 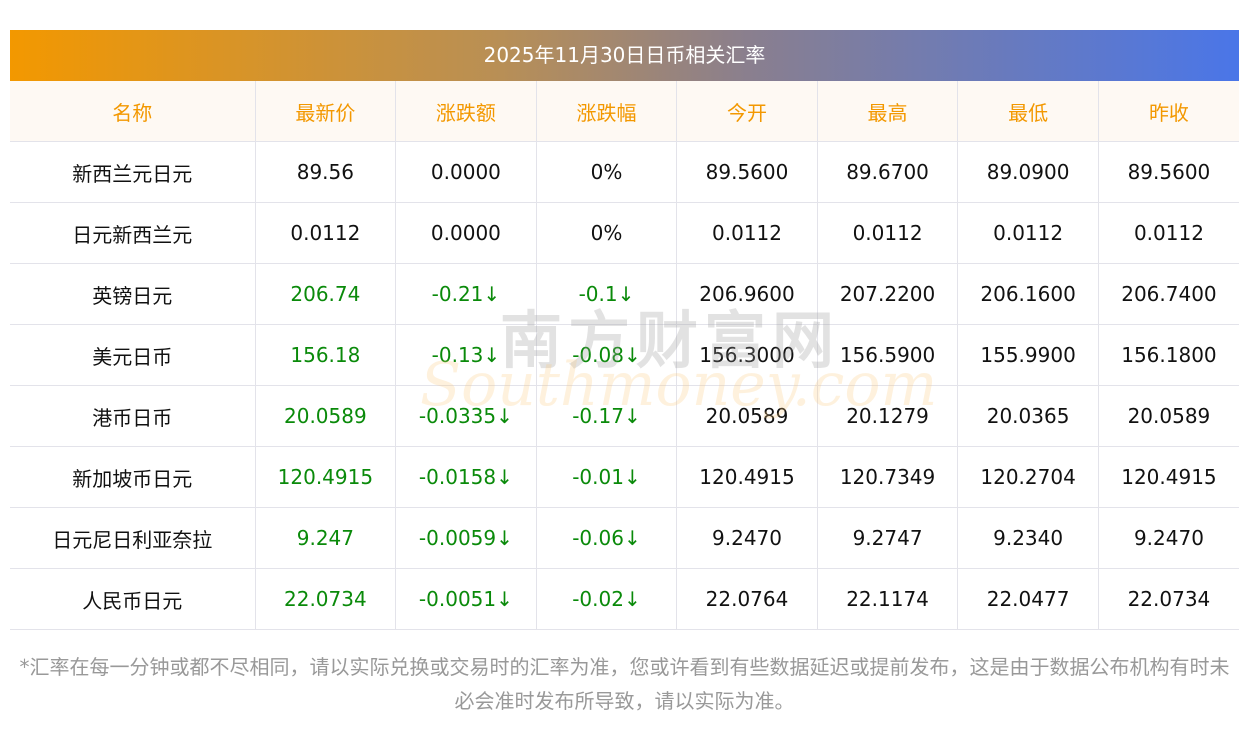 I want to click on rate-cell: -0.1↓, so click(x=606, y=294).